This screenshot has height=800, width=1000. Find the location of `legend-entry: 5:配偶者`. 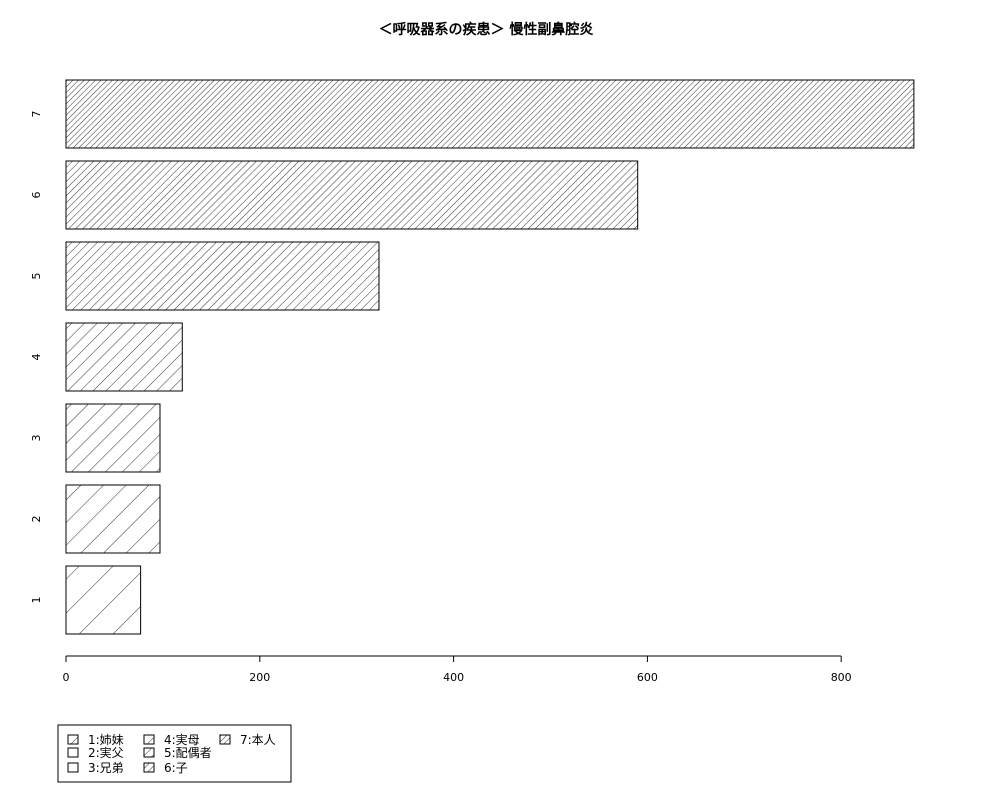

legend-entry: 5:配偶者 is located at coordinates (188, 753).